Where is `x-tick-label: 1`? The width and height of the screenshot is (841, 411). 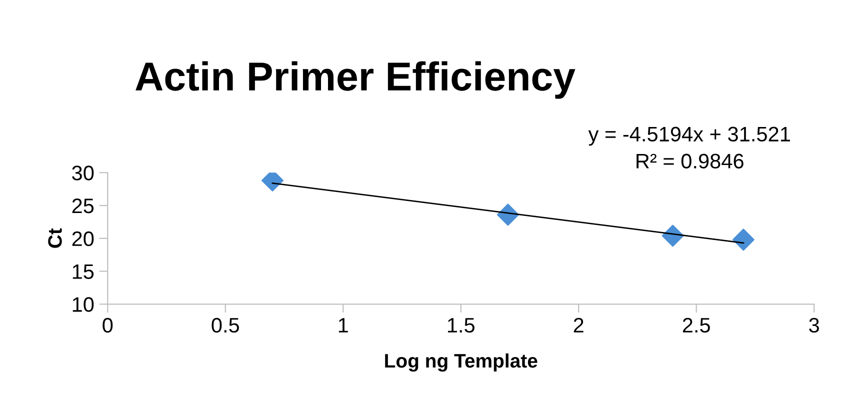
x-tick-label: 1 is located at coordinates (343, 325).